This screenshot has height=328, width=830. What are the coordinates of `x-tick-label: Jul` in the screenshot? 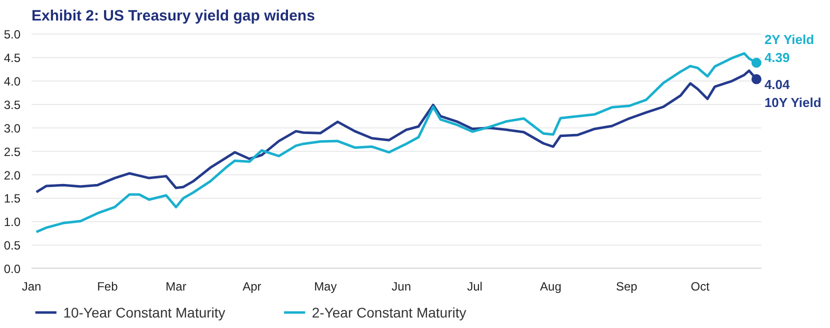 It's located at (474, 287).